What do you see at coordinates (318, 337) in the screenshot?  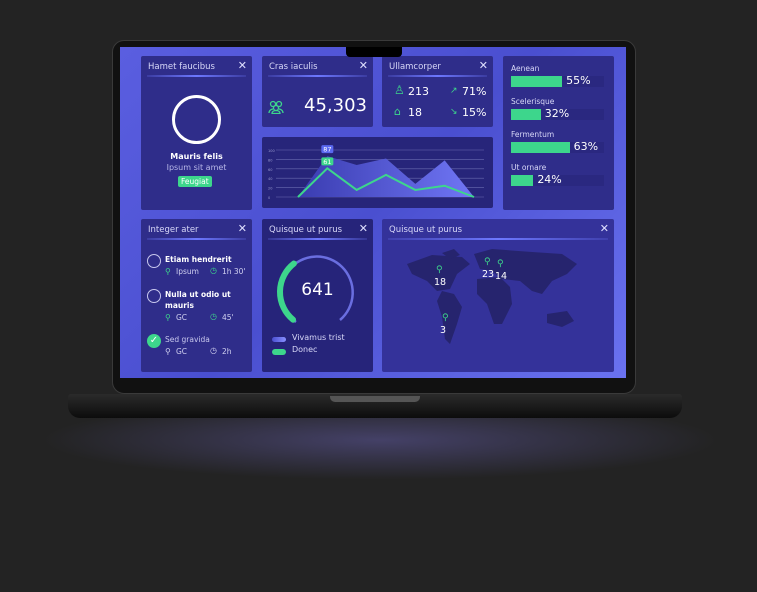 I see `legend-label: Vivamus trist` at bounding box center [318, 337].